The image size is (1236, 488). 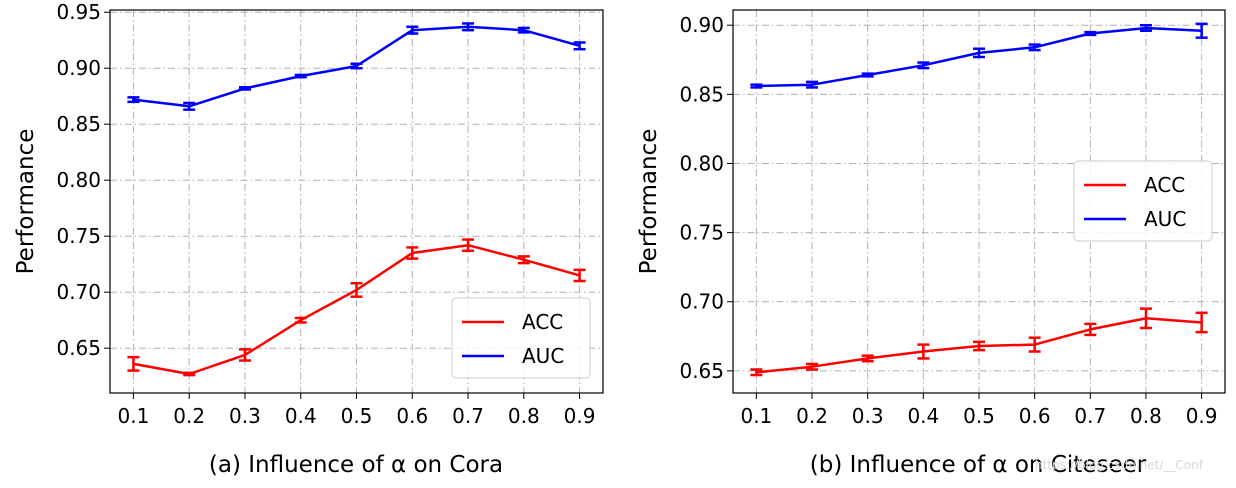 I want to click on y-tick-label: 0.95, so click(x=78, y=12).